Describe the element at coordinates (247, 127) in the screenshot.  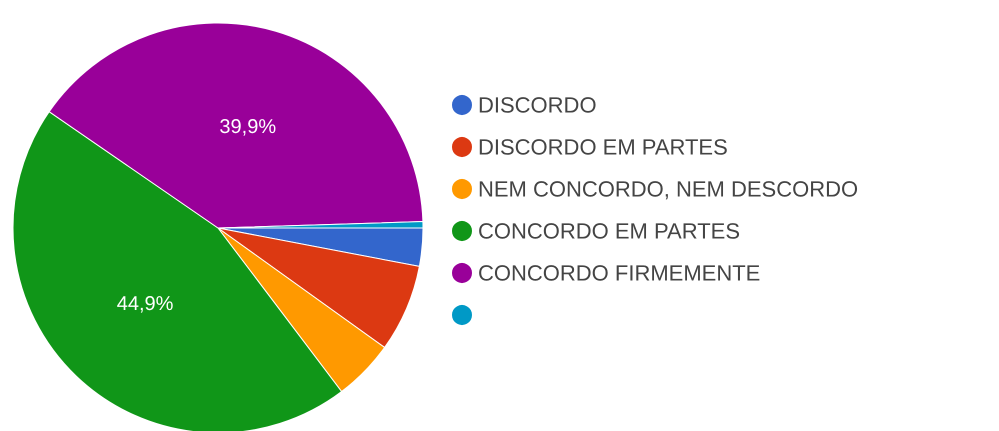
I see `data-label: 39,9%` at that location.